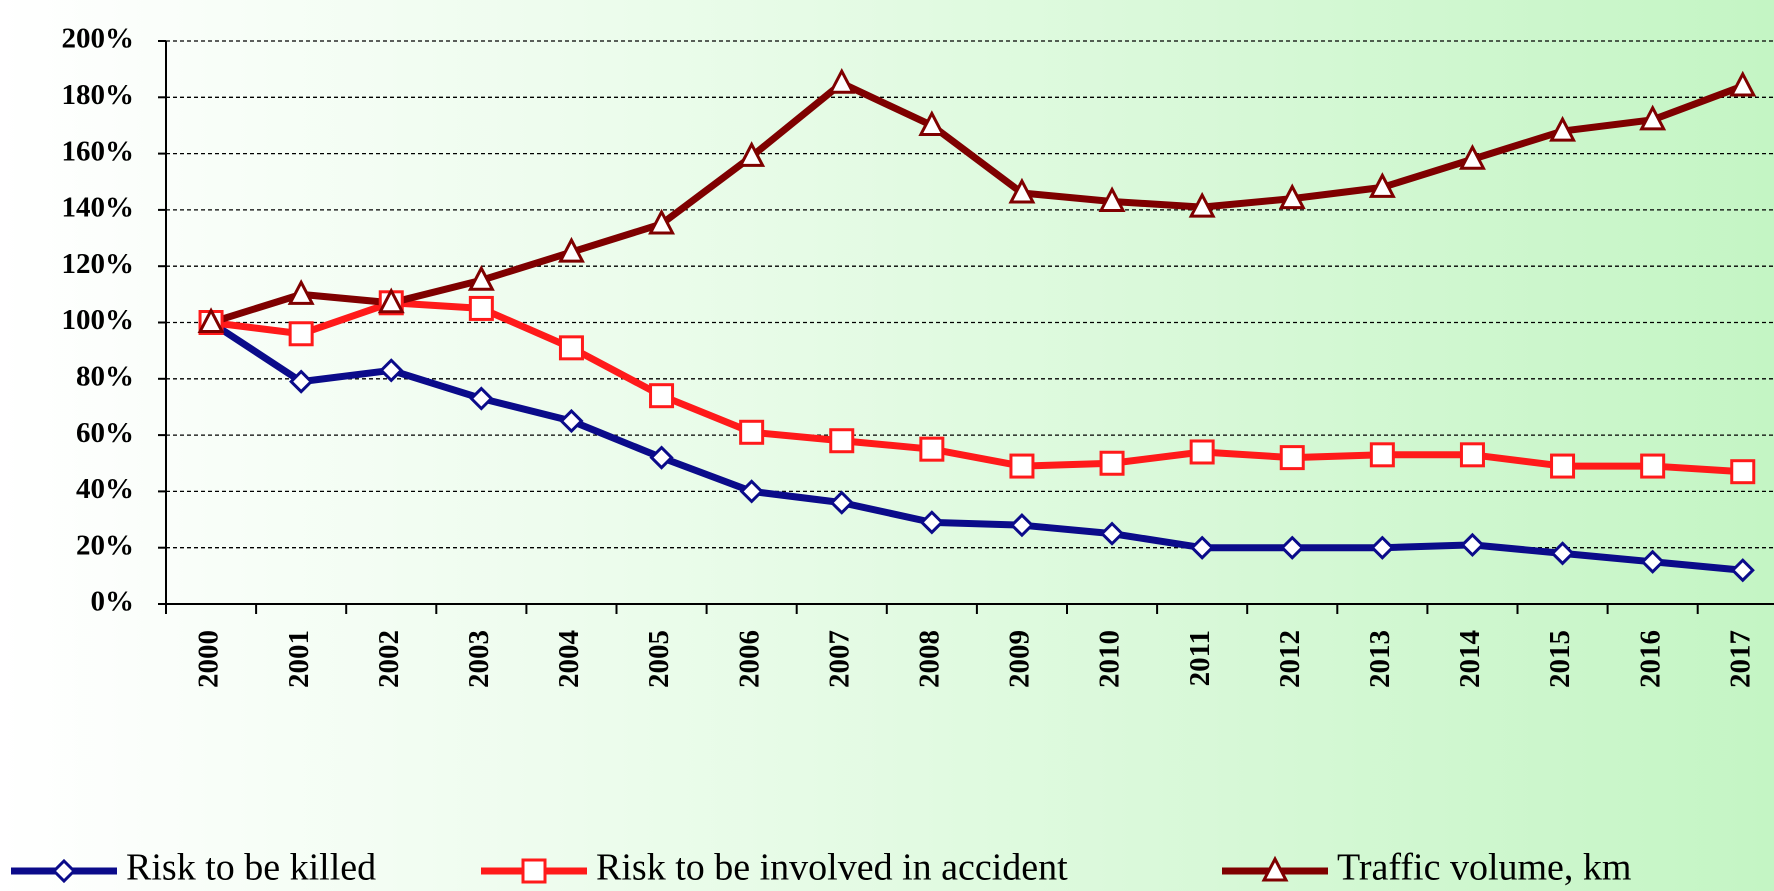 The image size is (1774, 891). Describe the element at coordinates (930, 659) in the screenshot. I see `x-tick-label: 2008` at that location.